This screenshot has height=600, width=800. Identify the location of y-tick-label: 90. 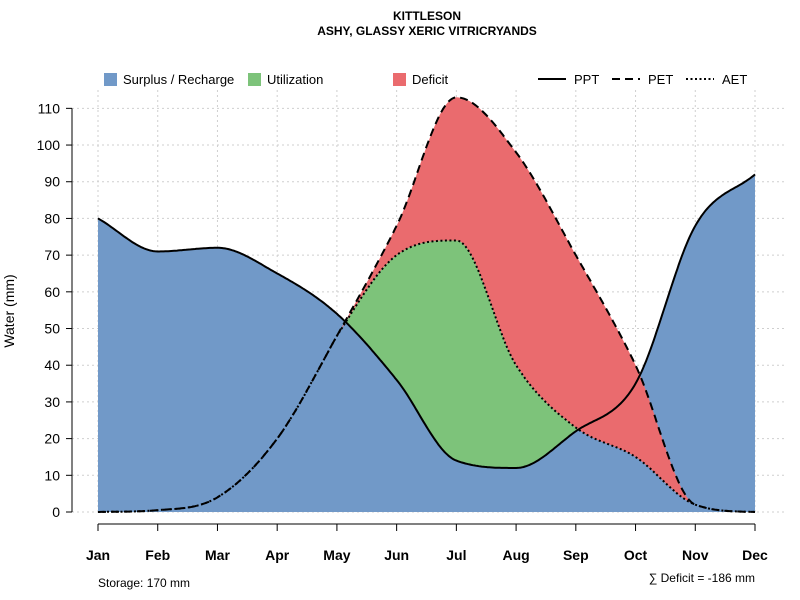
(52, 182).